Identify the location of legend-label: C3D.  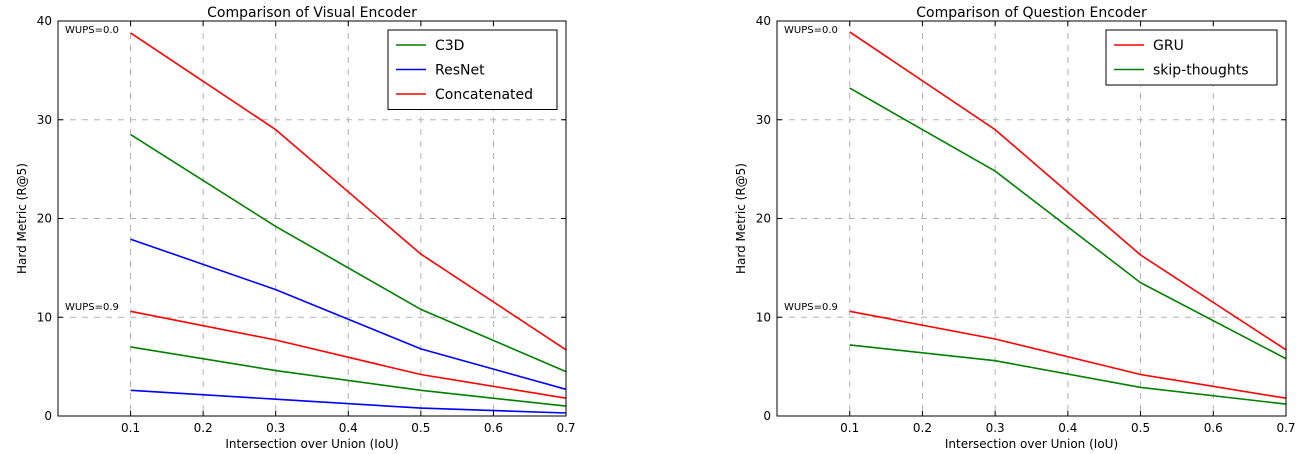
(449, 46).